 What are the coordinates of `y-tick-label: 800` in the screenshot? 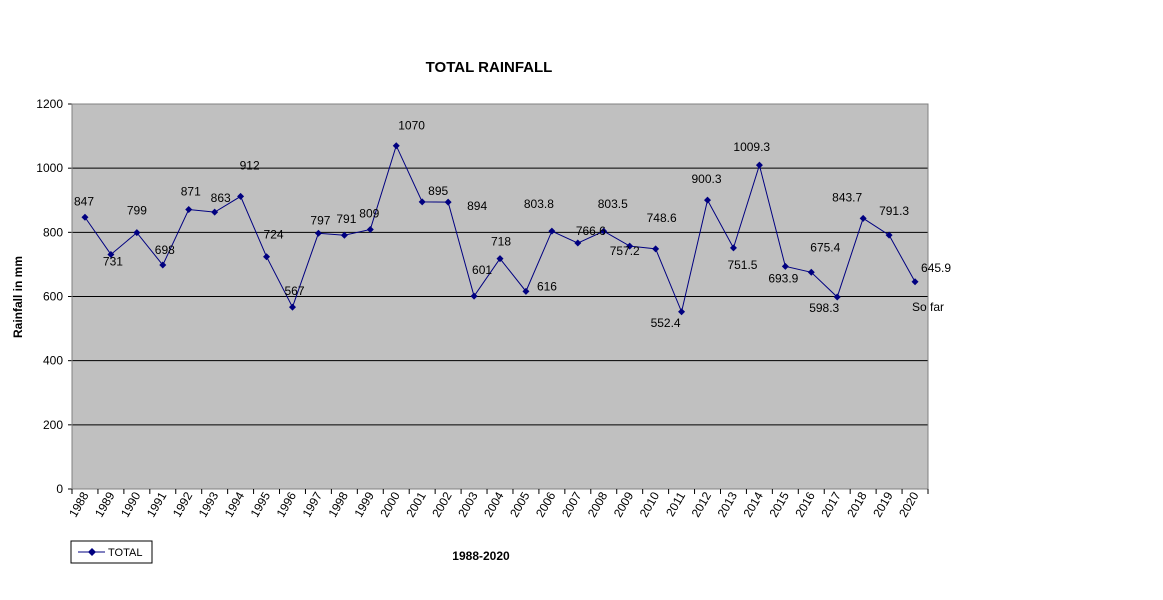 It's located at (53, 232).